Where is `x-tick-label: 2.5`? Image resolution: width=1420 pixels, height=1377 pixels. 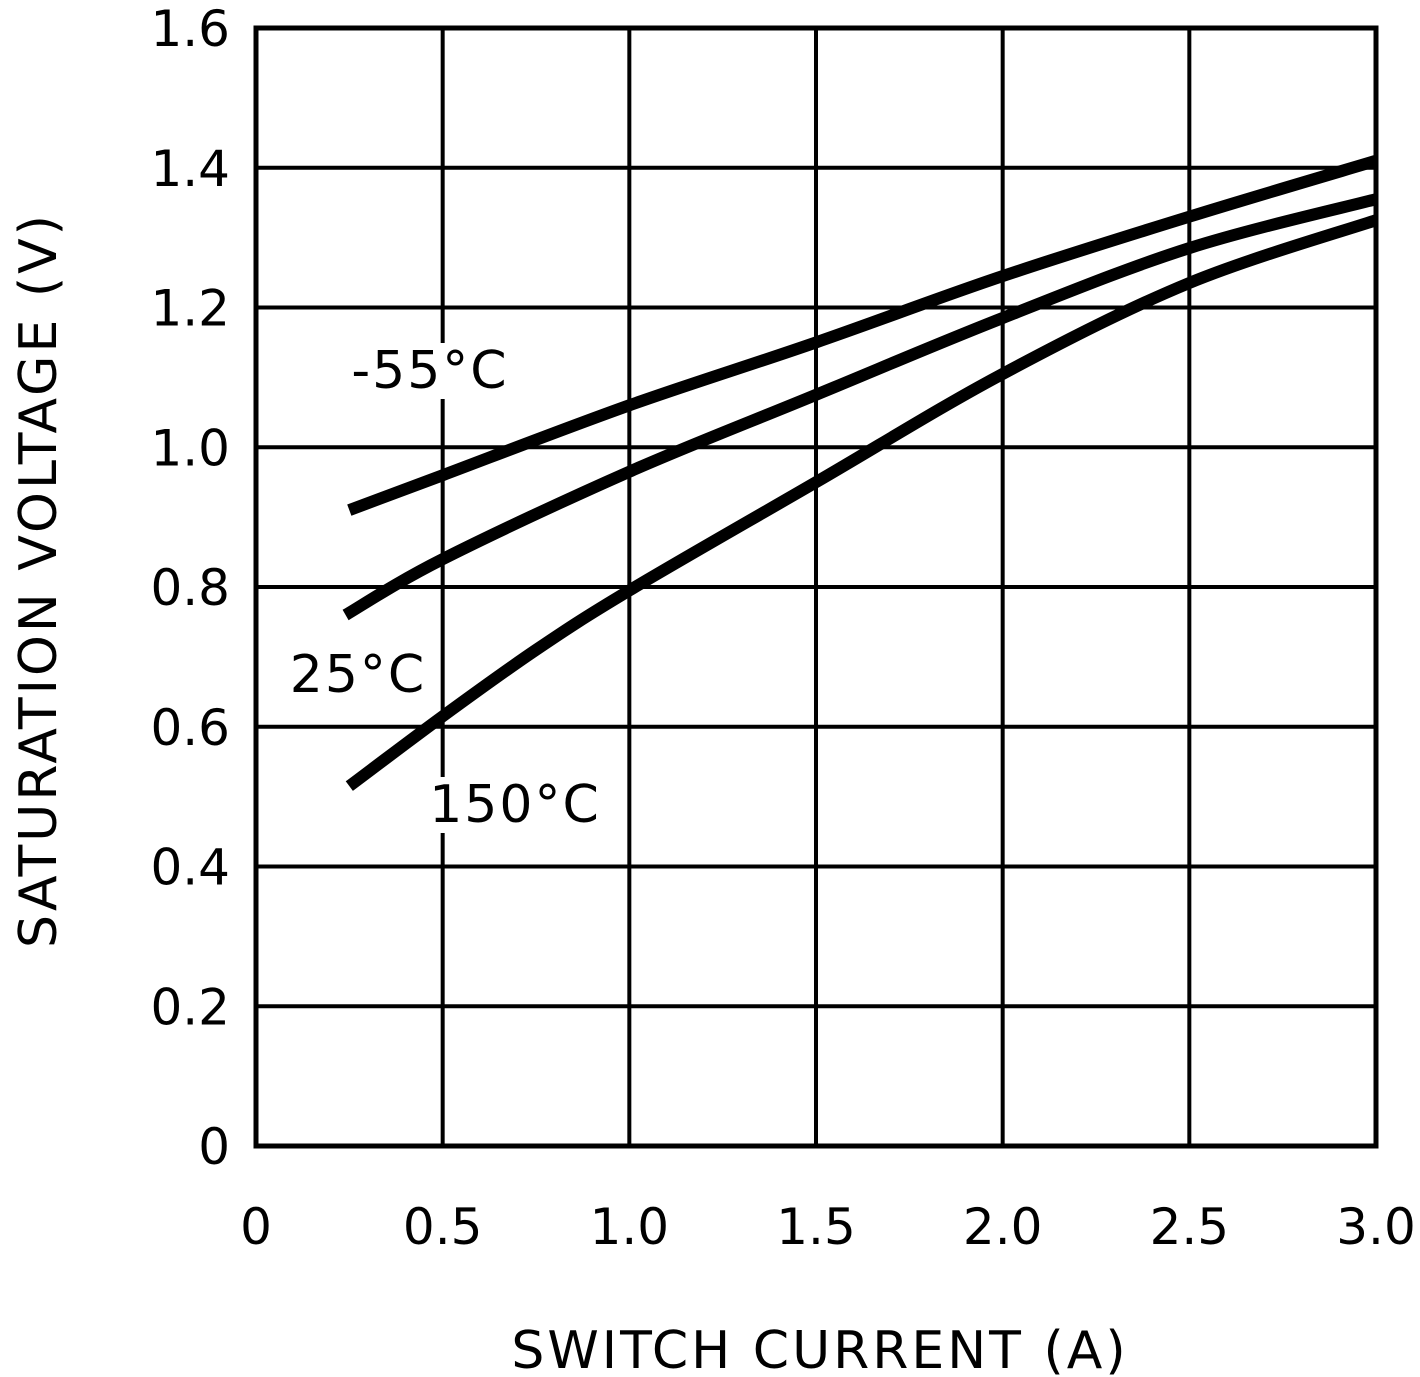
x-tick-label: 2.5 is located at coordinates (1190, 1227).